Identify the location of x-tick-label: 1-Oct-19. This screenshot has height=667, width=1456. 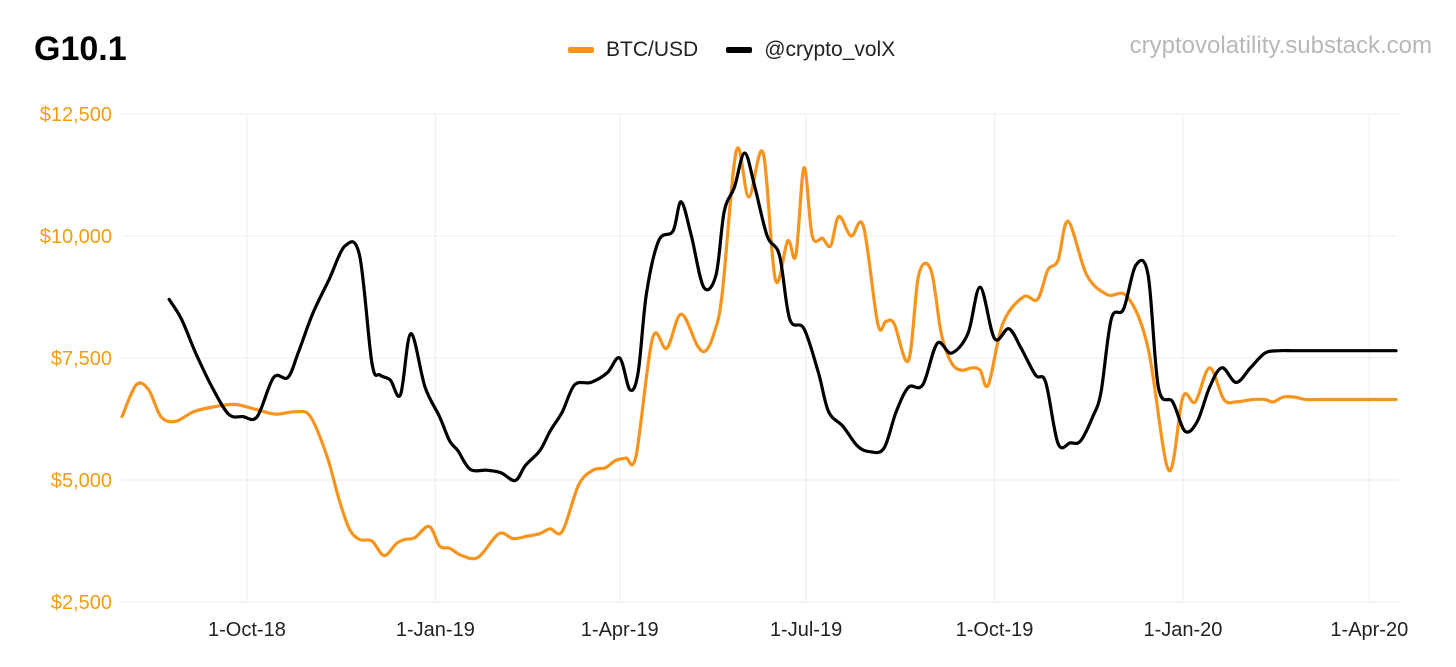
(995, 630).